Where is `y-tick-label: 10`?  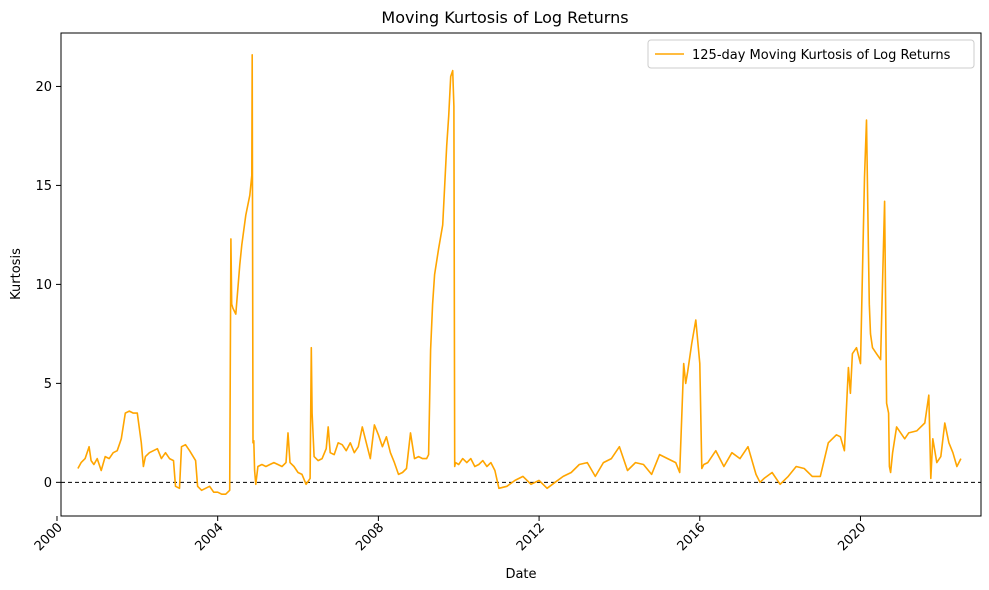 y-tick-label: 10 is located at coordinates (43, 285).